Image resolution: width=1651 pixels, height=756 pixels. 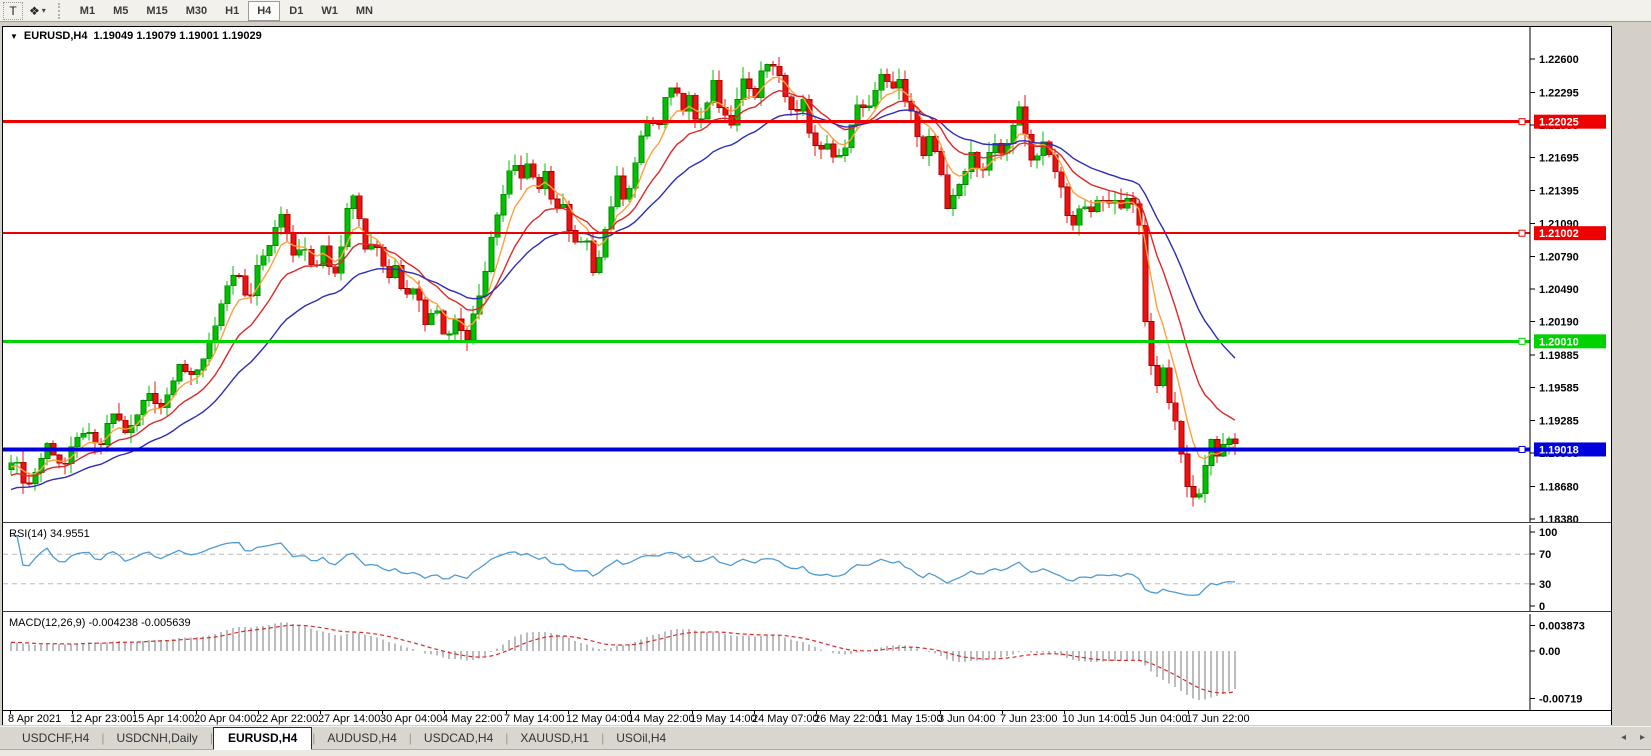 What do you see at coordinates (1559, 342) in the screenshot?
I see `price-badge-label: 1.20010` at bounding box center [1559, 342].